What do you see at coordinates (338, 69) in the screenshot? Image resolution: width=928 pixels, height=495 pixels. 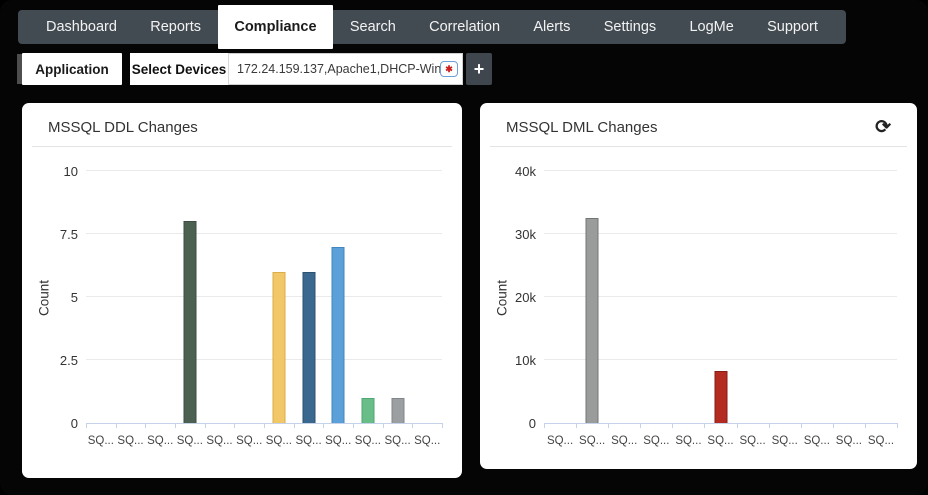 I see `devices-input-value: 172.24.159.137,Apache1,DHCP-Wind` at bounding box center [338, 69].